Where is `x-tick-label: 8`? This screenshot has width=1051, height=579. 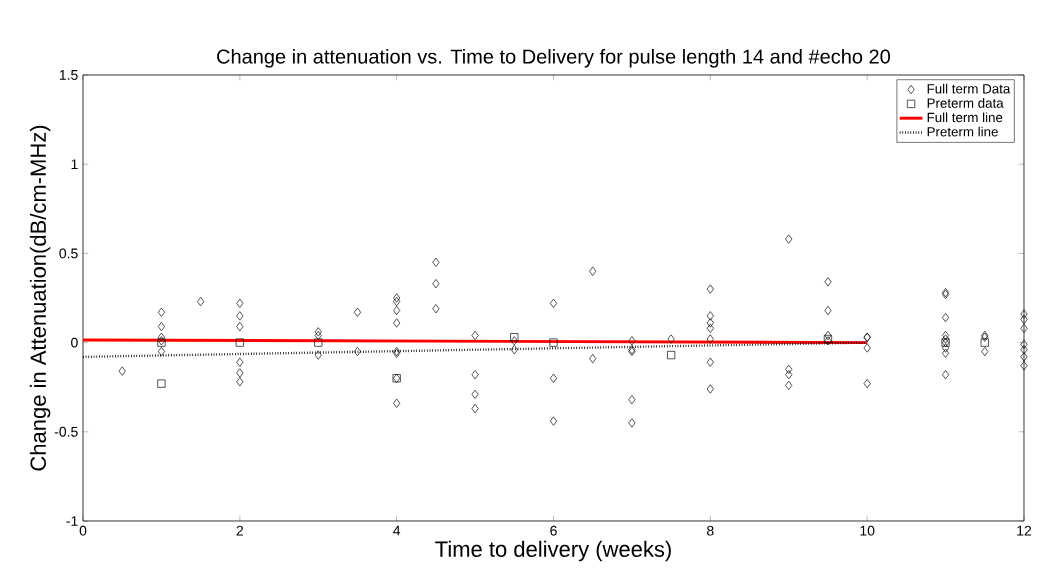
x-tick-label: 8 is located at coordinates (710, 530).